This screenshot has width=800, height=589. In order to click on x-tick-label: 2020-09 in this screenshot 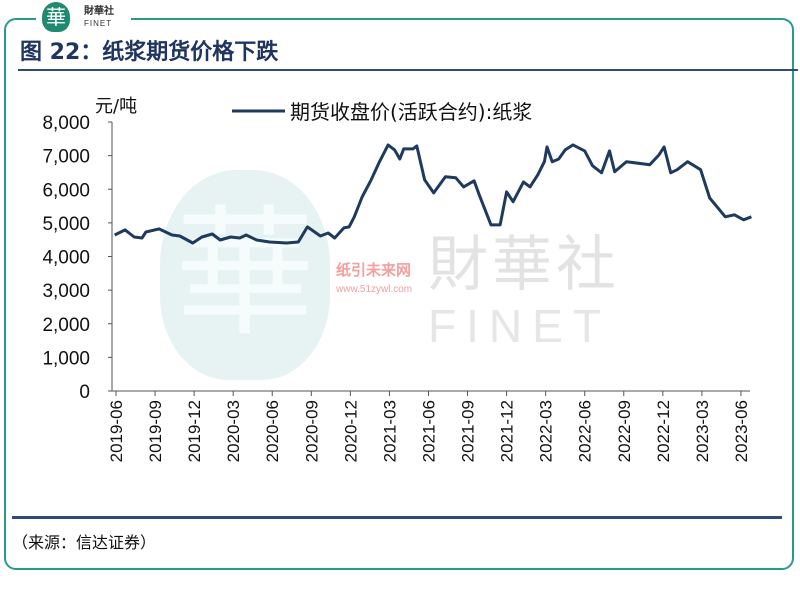, I will do `click(311, 431)`.